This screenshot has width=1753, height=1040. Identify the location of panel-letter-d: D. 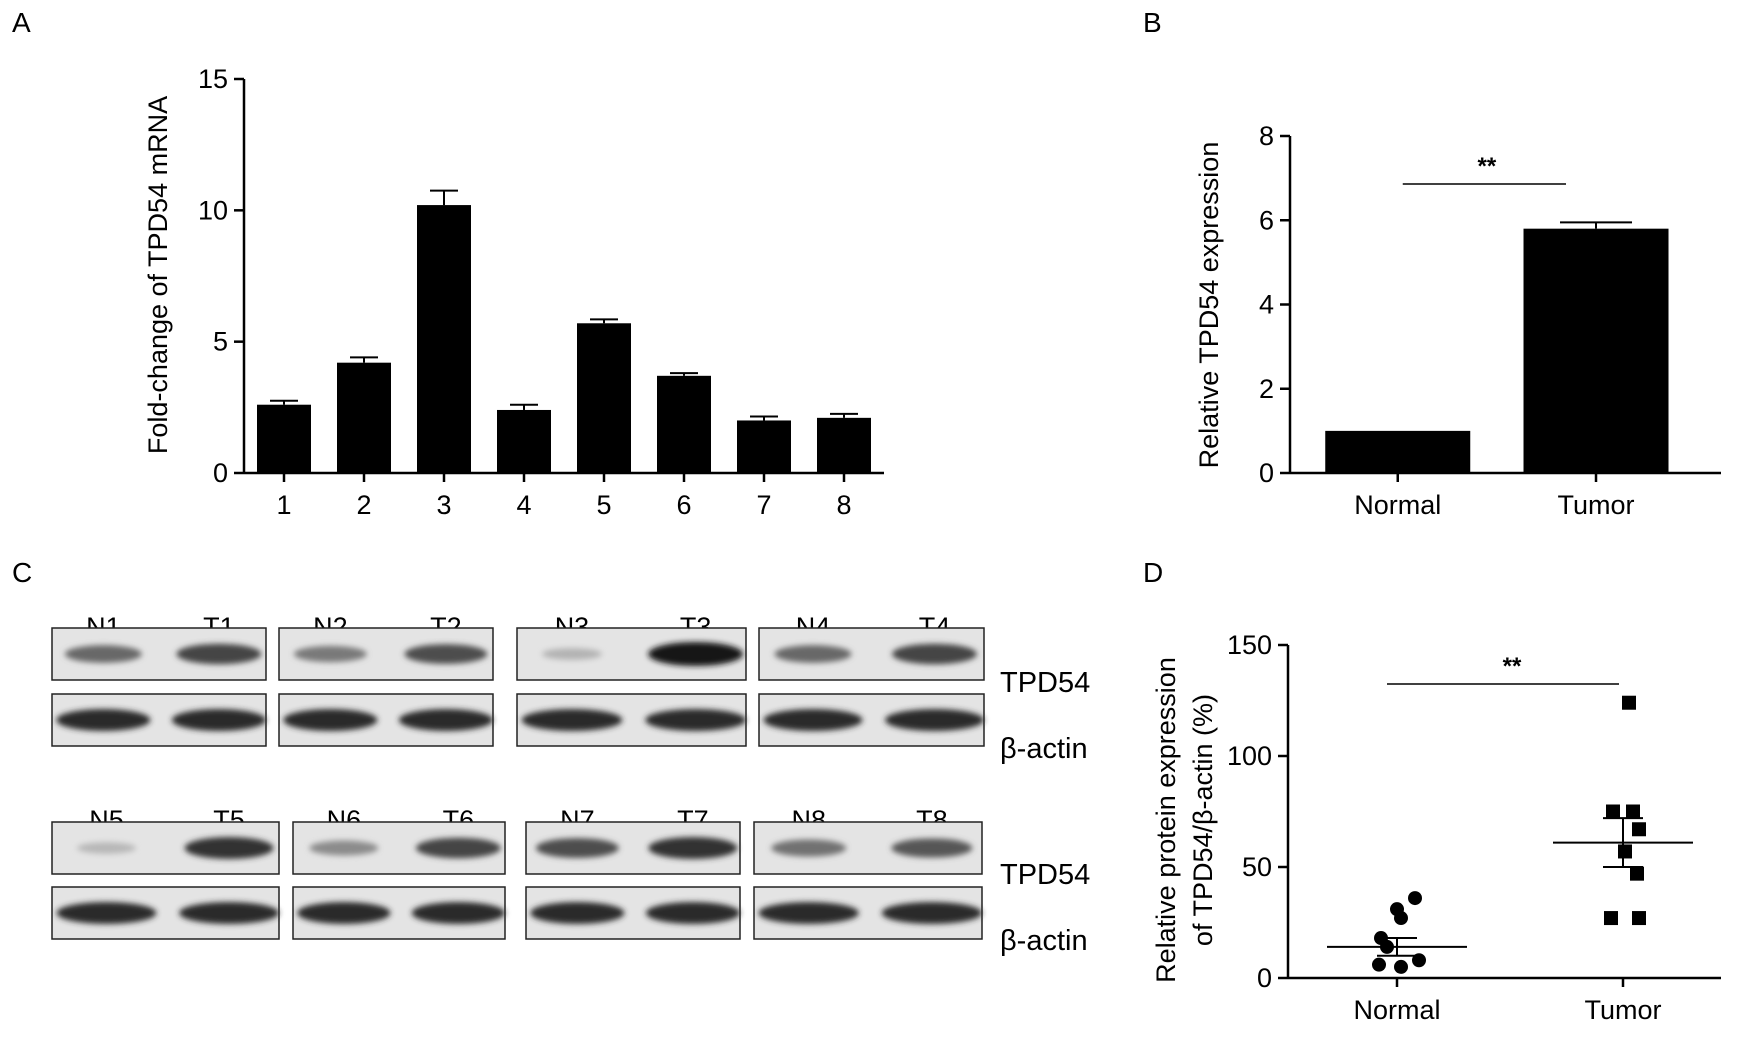
(1153, 572).